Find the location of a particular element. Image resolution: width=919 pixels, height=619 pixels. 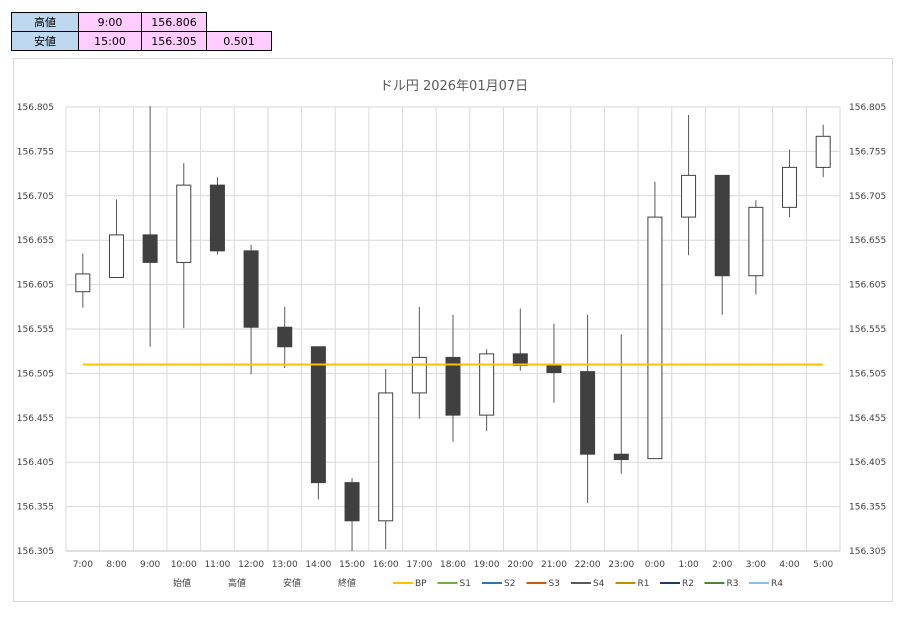

x-tick-label: 14:00 is located at coordinates (318, 565).